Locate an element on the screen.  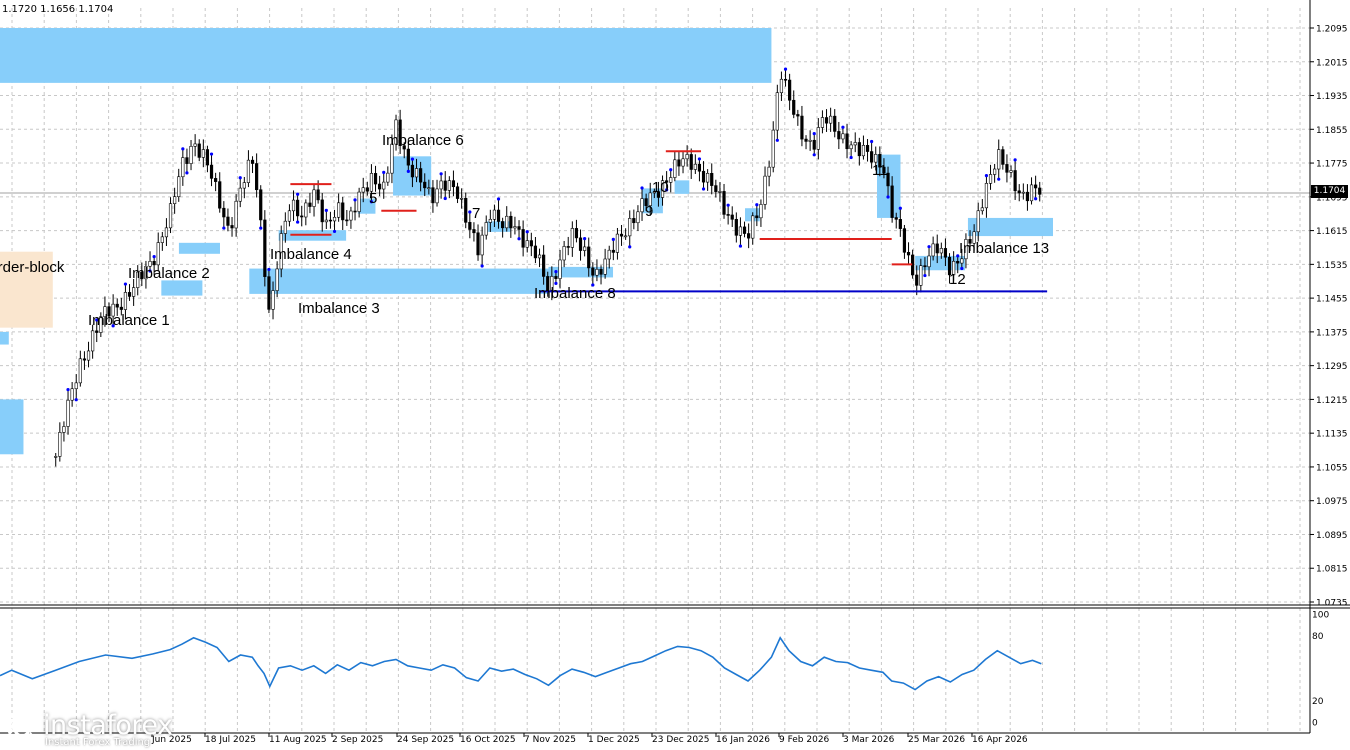
imbalance-zone is located at coordinates (199, 248).